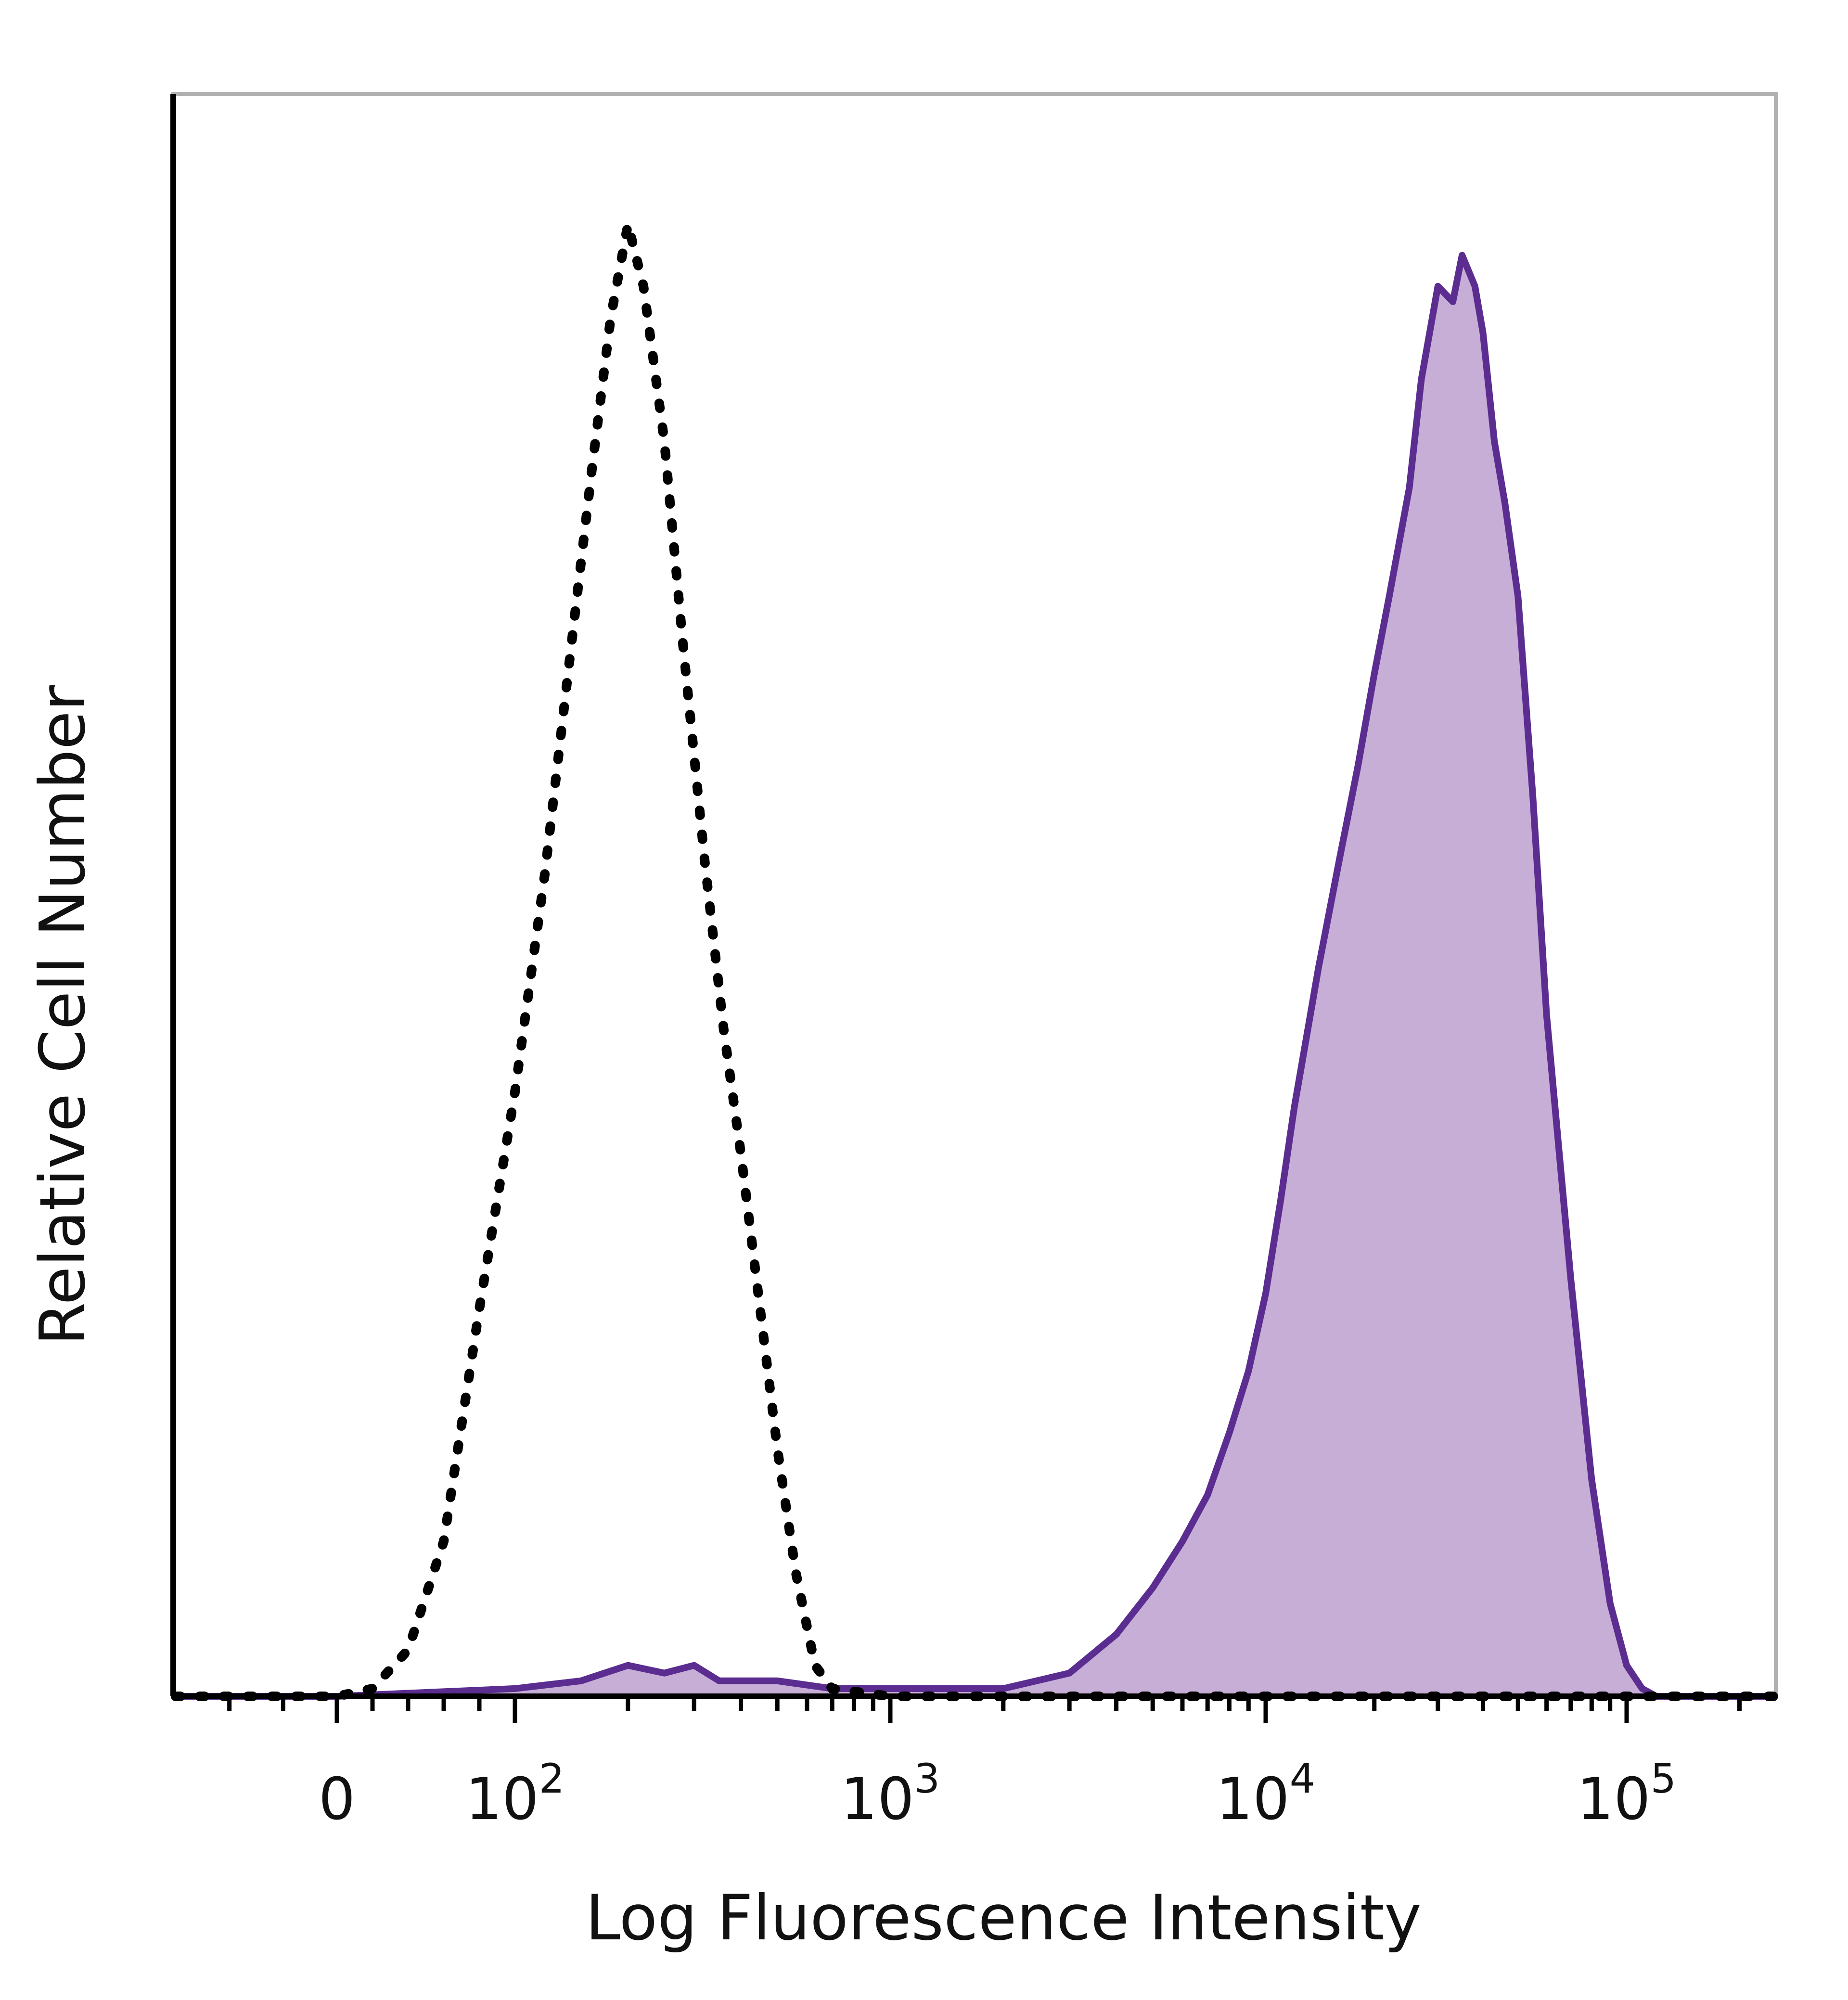 This screenshot has width=1848, height=2000. What do you see at coordinates (515, 1794) in the screenshot?
I see `x-tick-label: 10²` at bounding box center [515, 1794].